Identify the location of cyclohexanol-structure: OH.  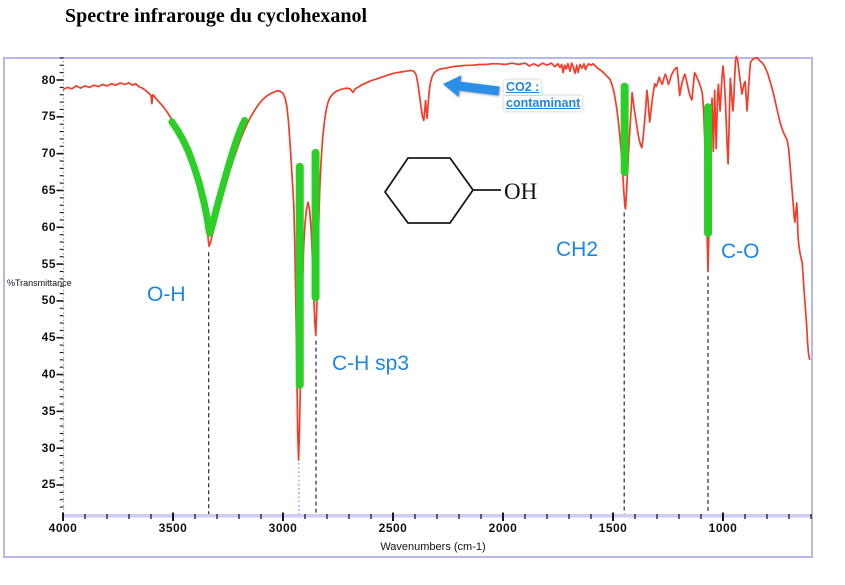
(460, 190).